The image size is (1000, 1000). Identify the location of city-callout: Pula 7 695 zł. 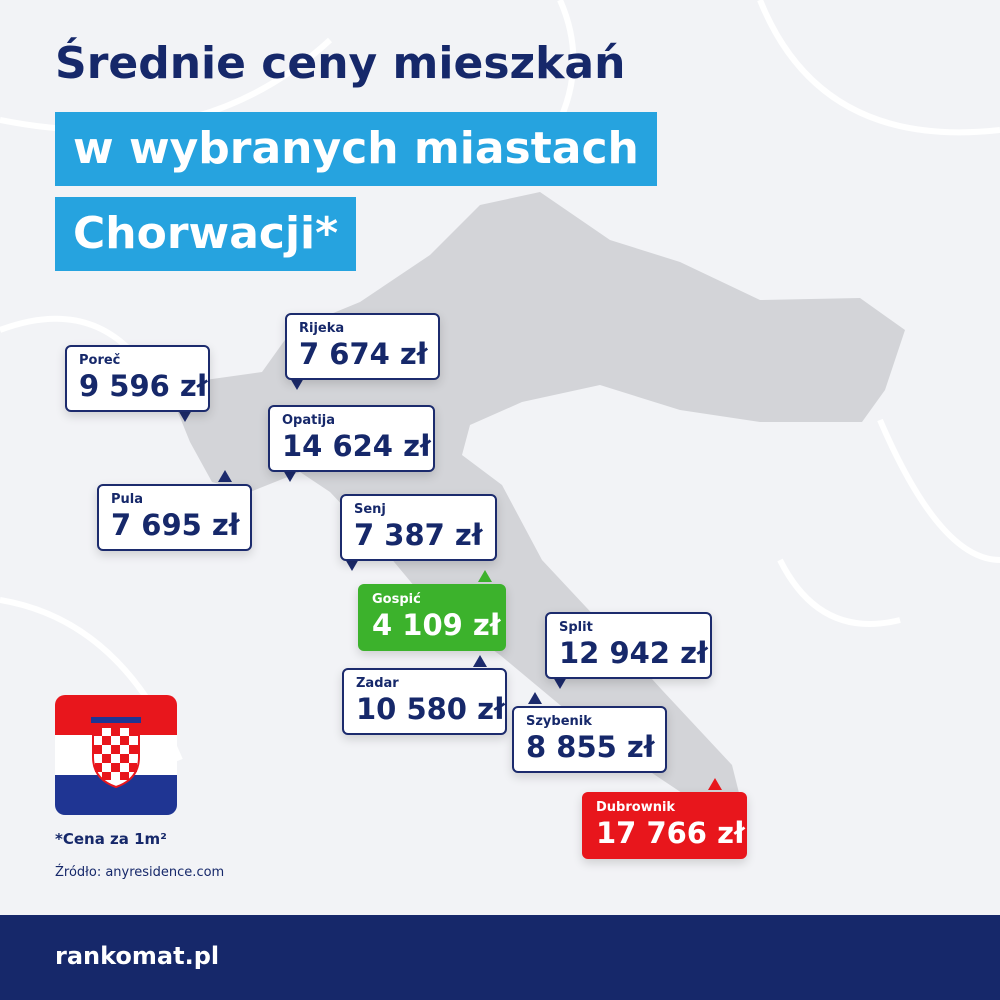
(174, 517).